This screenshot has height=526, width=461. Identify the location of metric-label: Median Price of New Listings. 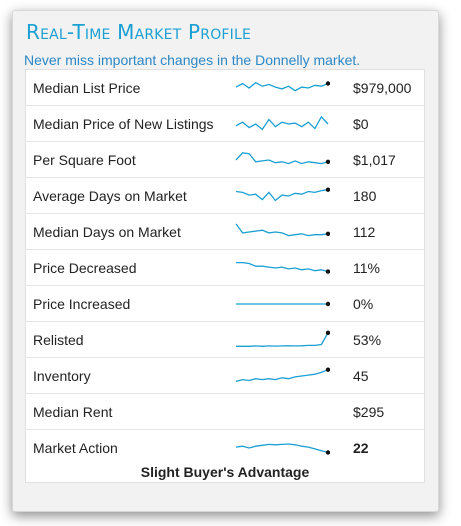
(123, 124).